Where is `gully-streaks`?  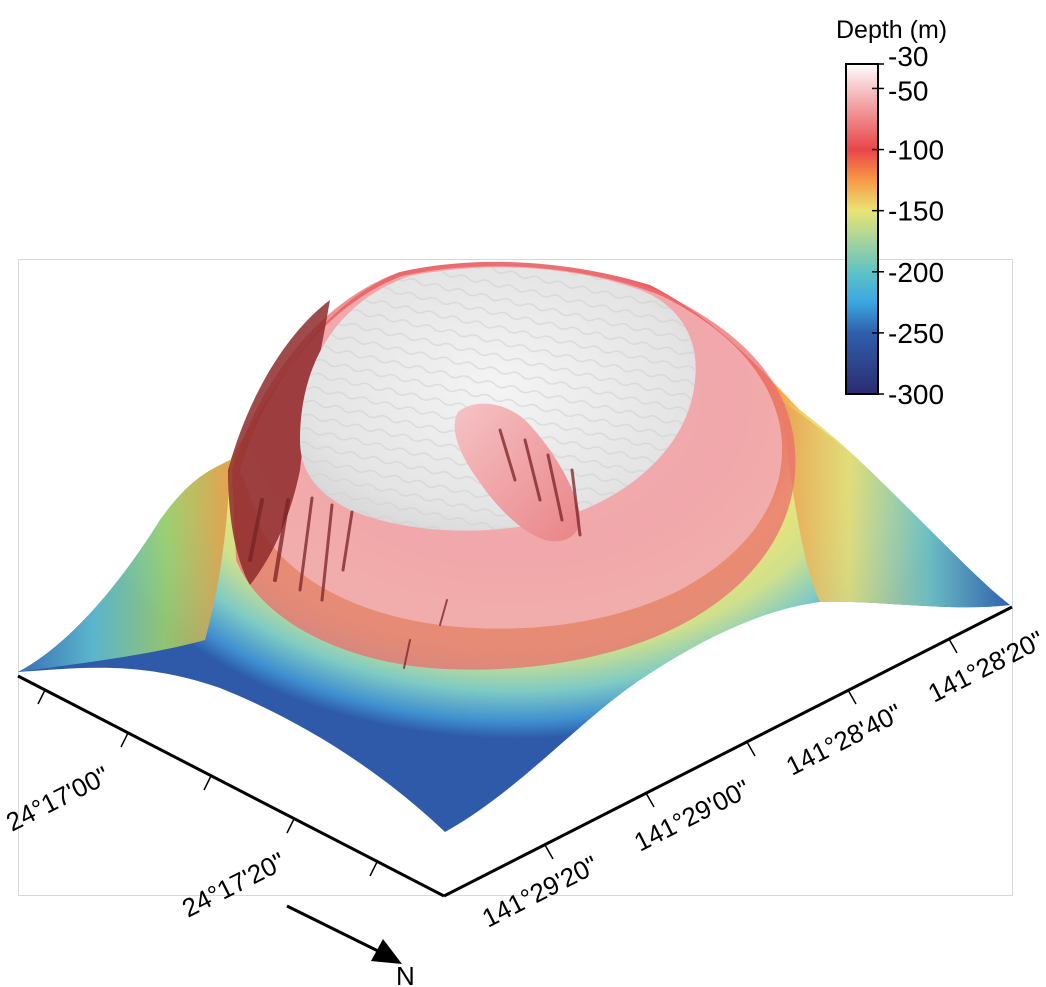 gully-streaks is located at coordinates (415, 548).